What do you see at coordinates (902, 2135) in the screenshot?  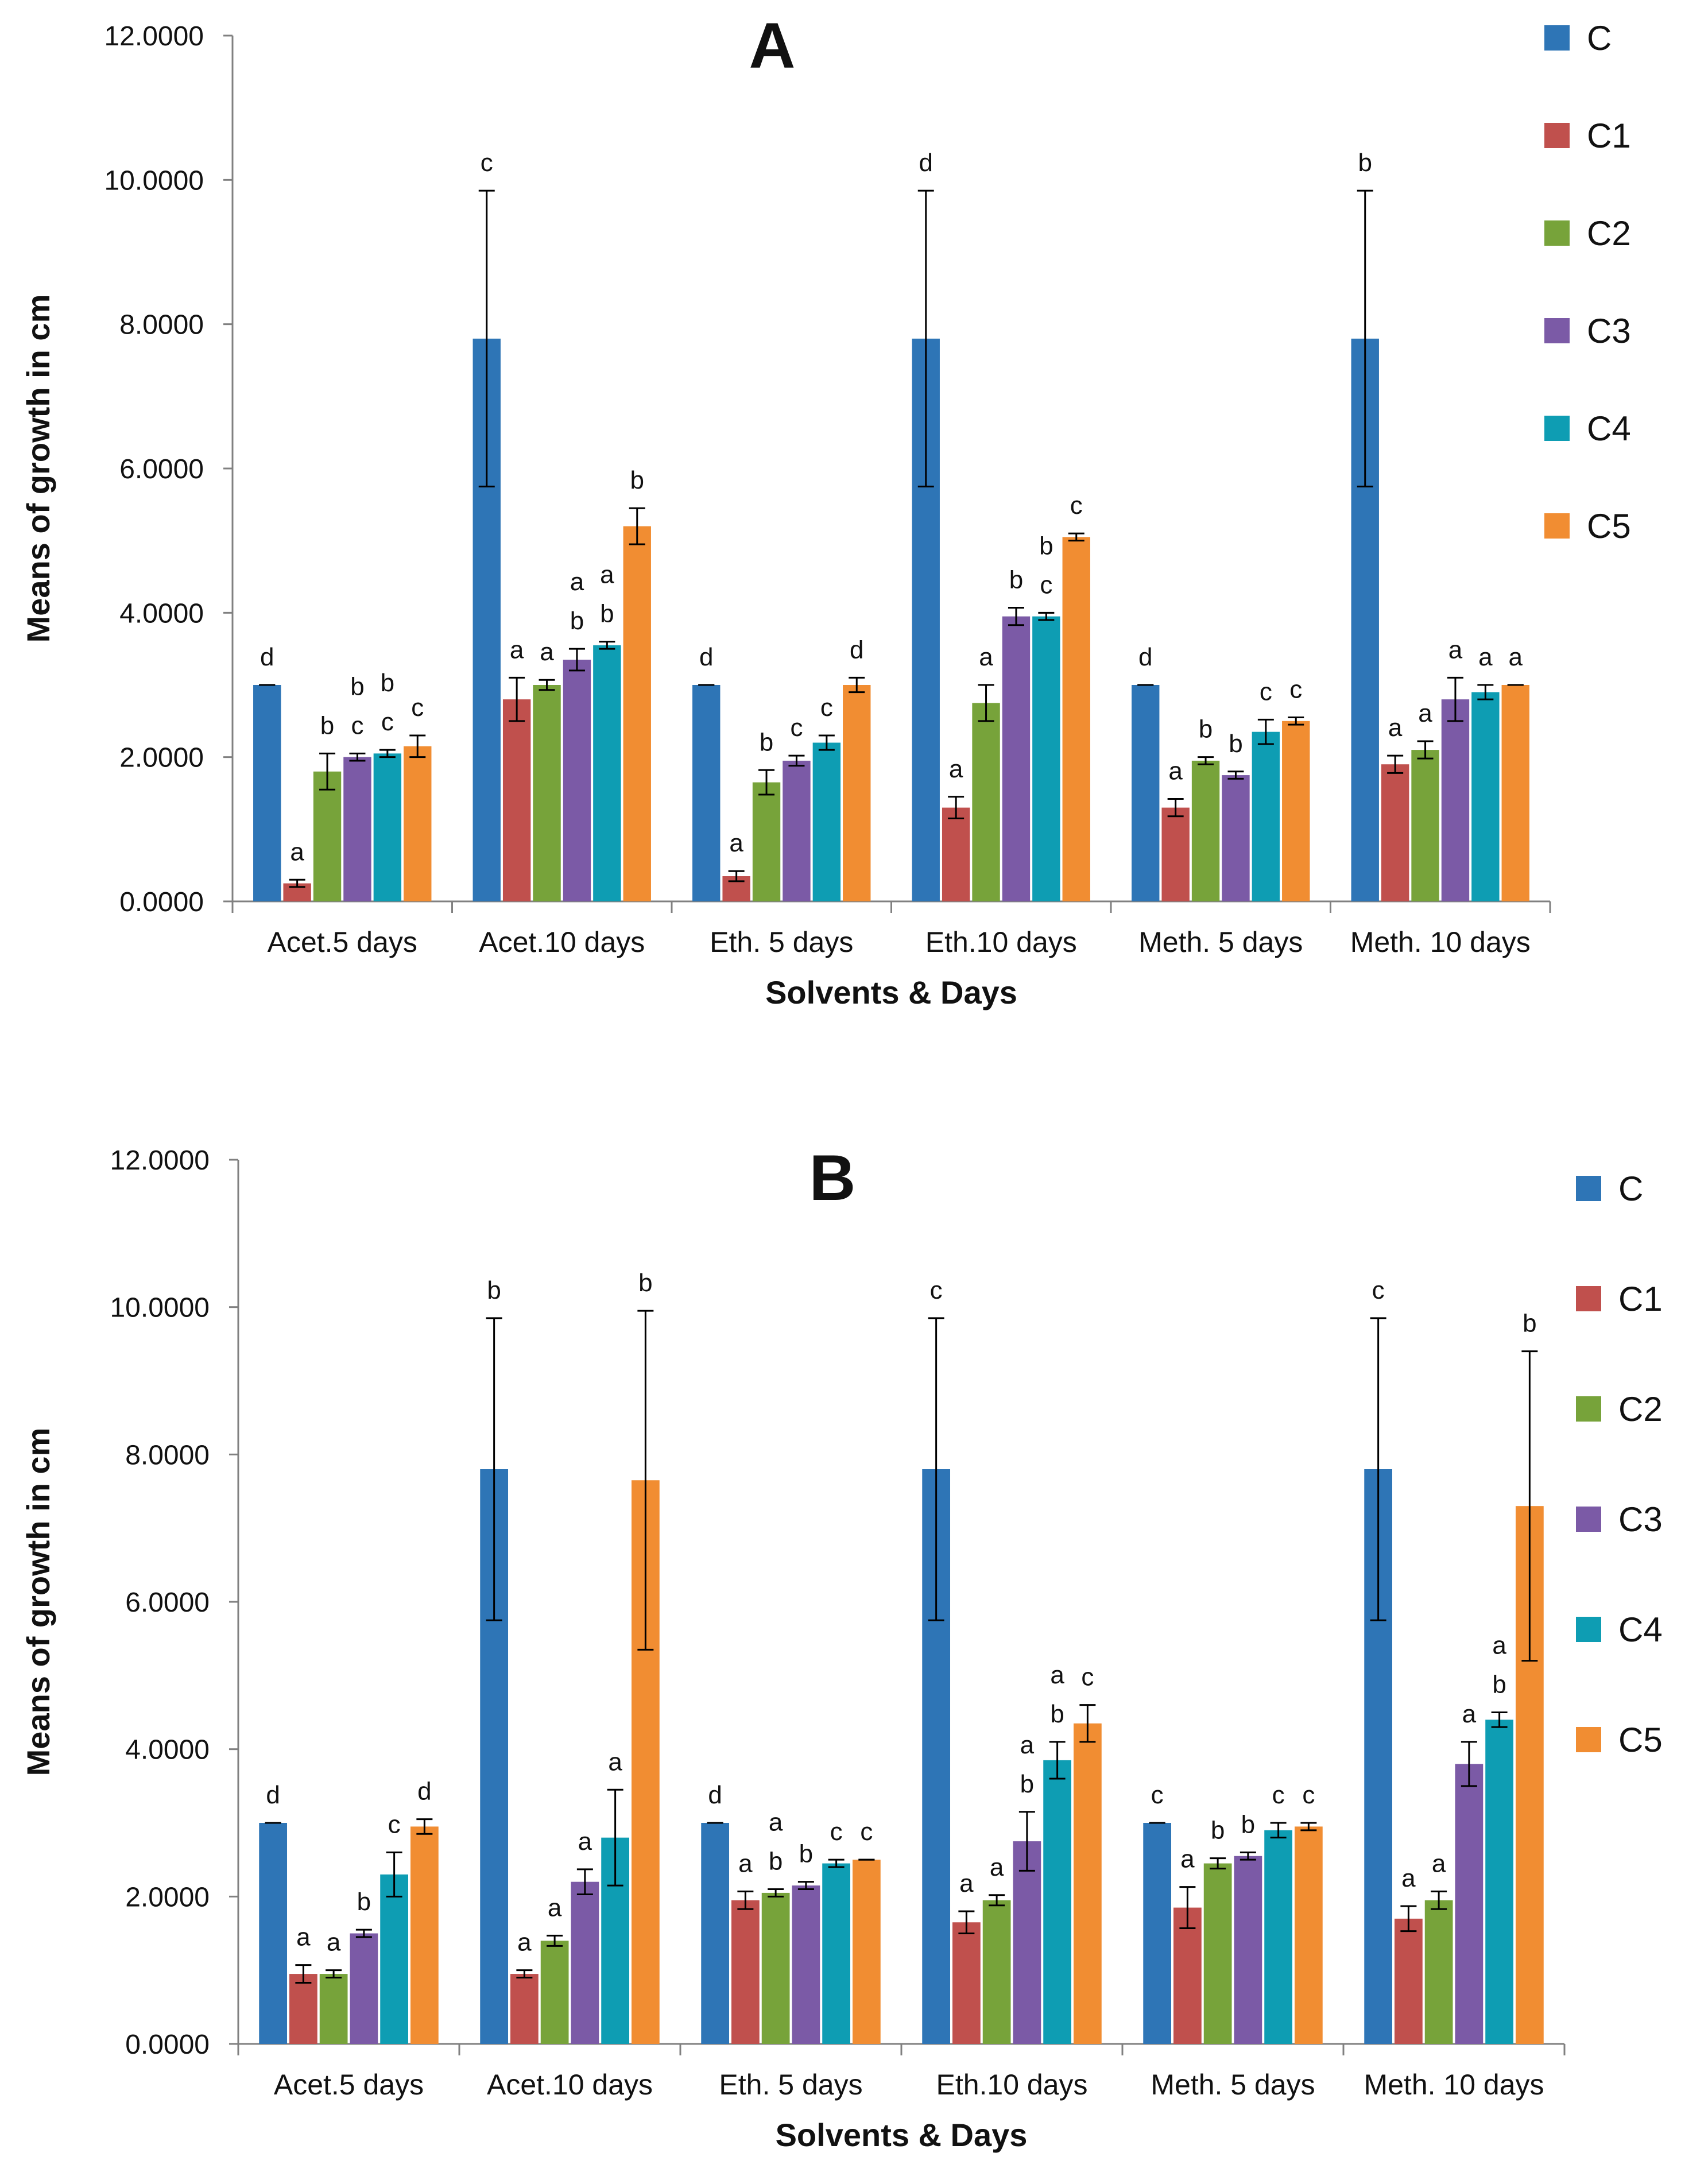 I see `x-axis-title: Solvents & Days` at bounding box center [902, 2135].